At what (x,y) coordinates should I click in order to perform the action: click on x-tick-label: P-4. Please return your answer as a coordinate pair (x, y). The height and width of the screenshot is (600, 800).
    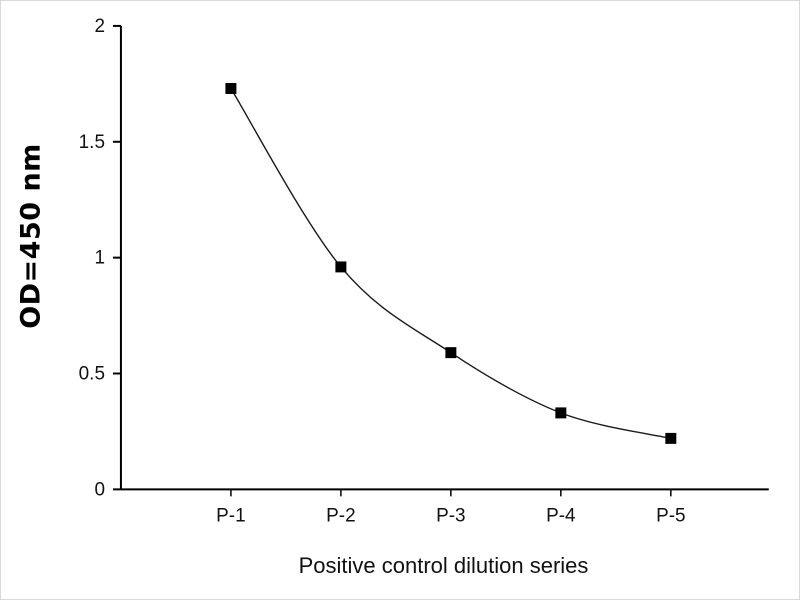
    Looking at the image, I should click on (560, 515).